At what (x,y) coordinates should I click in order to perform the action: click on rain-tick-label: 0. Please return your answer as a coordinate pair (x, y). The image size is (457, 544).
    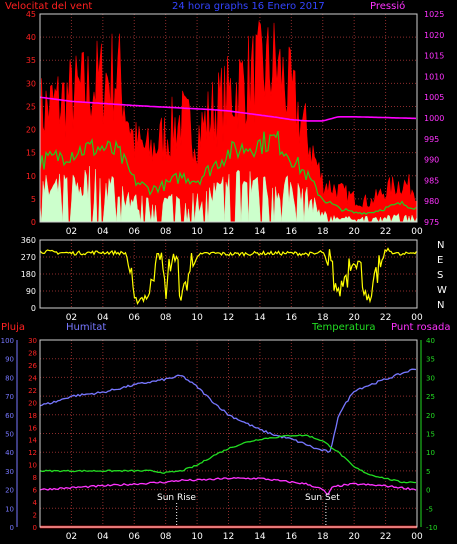
    Looking at the image, I should click on (35, 528).